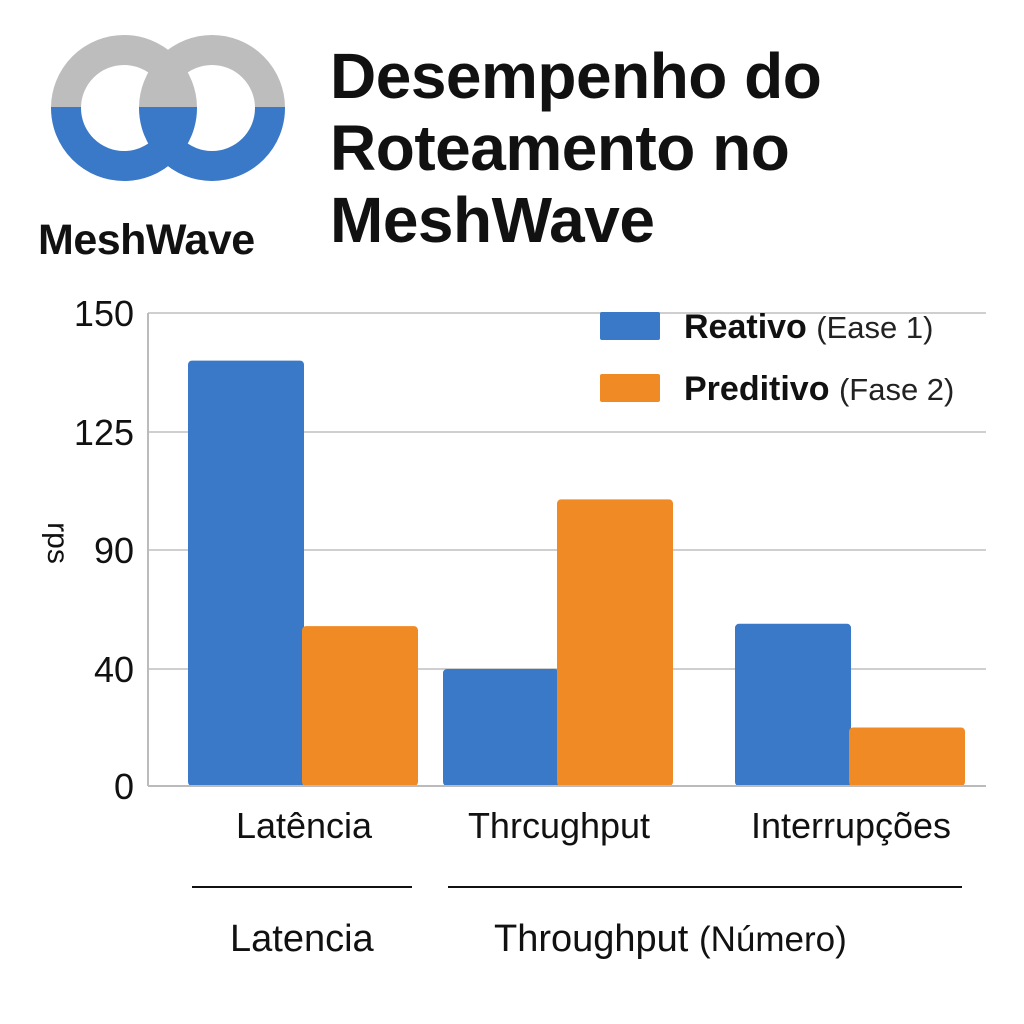  I want to click on meshwave-logo: MeshWave, so click(165, 146).